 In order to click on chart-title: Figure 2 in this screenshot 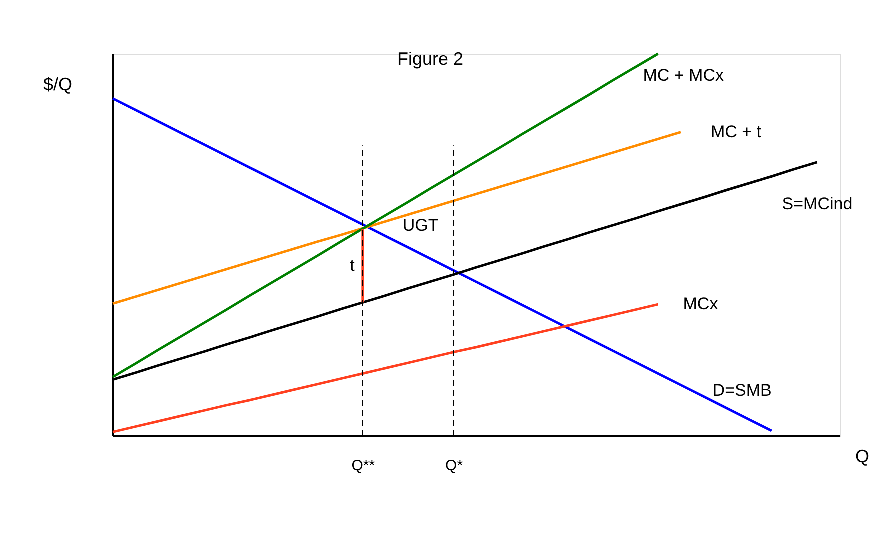, I will do `click(430, 58)`.